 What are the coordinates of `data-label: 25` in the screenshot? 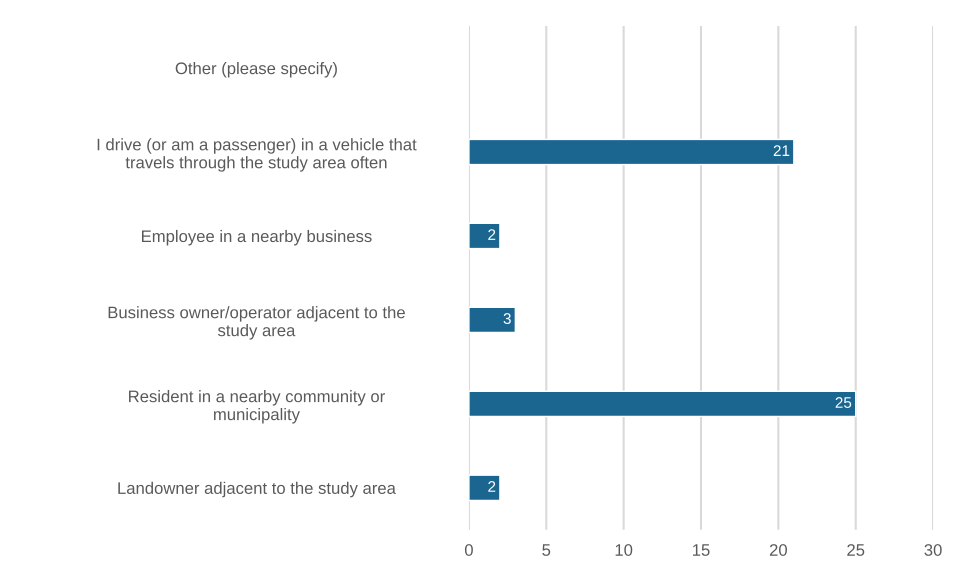 It's located at (844, 402).